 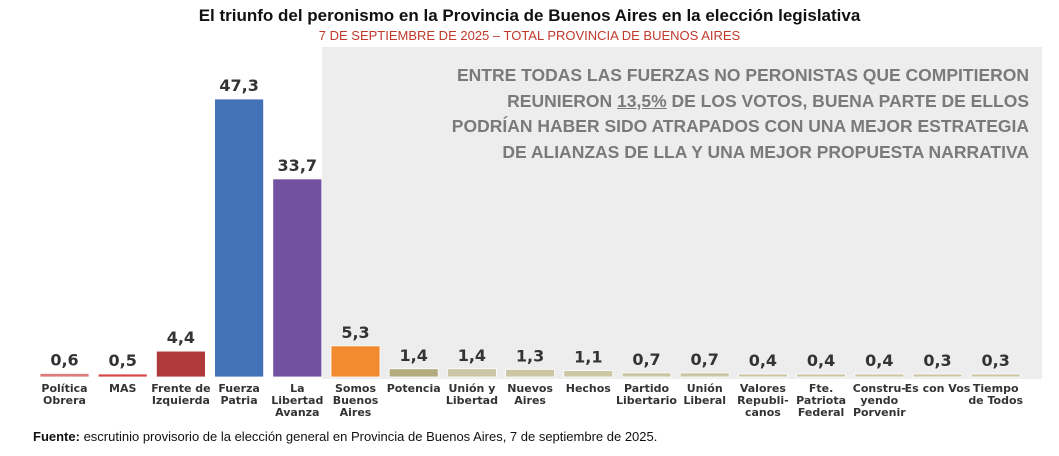 I want to click on bar-constru-yendo-porvenir, so click(x=879, y=375).